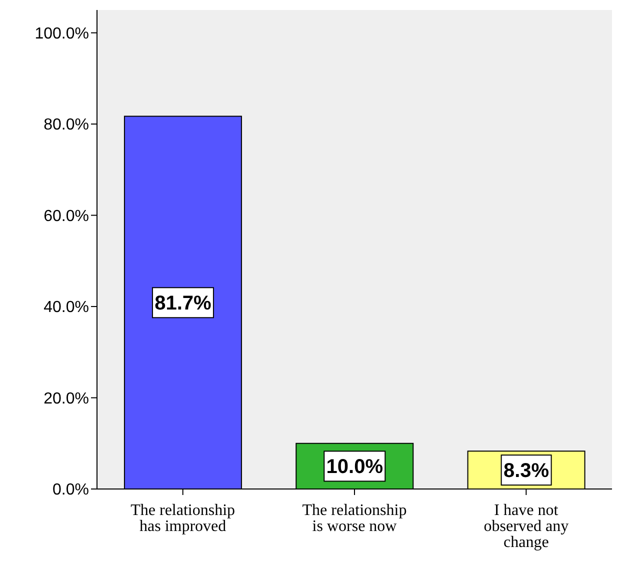 This screenshot has height=568, width=624. What do you see at coordinates (355, 467) in the screenshot?
I see `data-label: 10.0%` at bounding box center [355, 467].